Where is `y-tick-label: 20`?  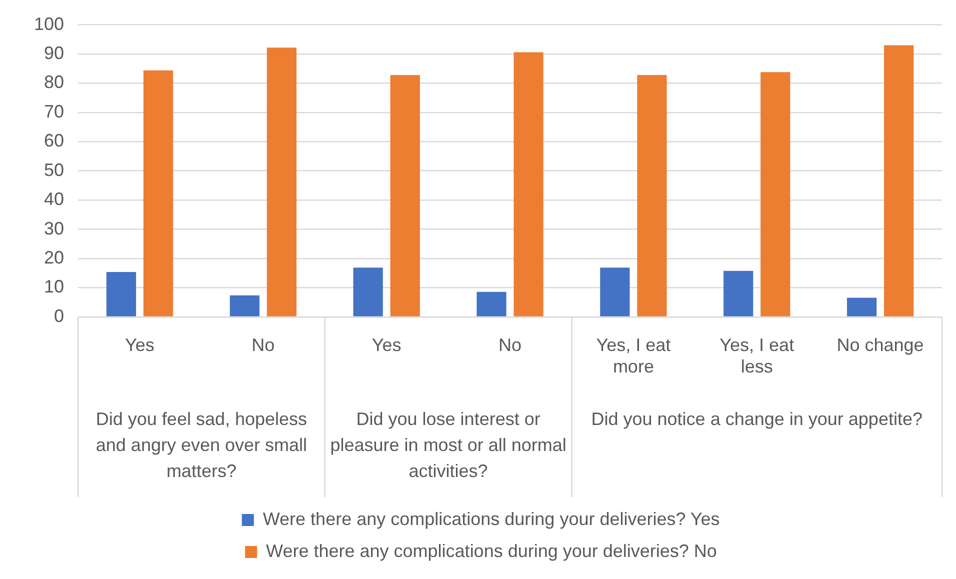
y-tick-label: 20 is located at coordinates (54, 258).